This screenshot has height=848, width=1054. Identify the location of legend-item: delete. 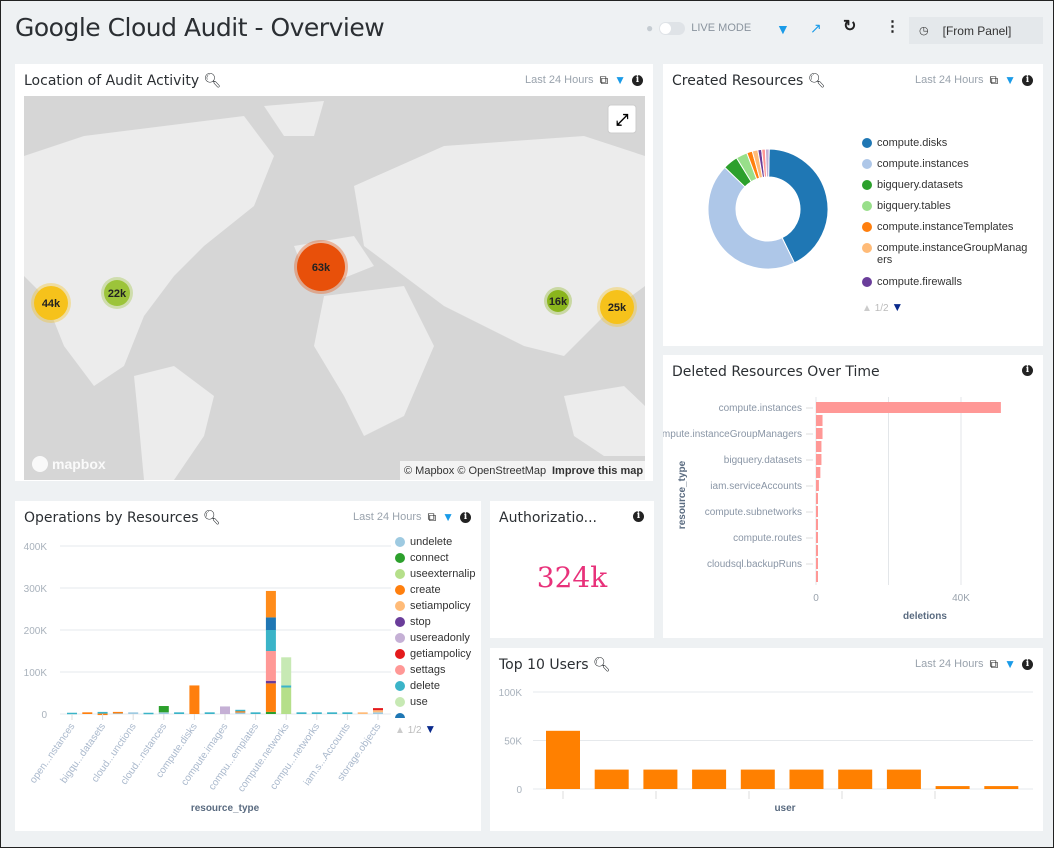
(437, 688).